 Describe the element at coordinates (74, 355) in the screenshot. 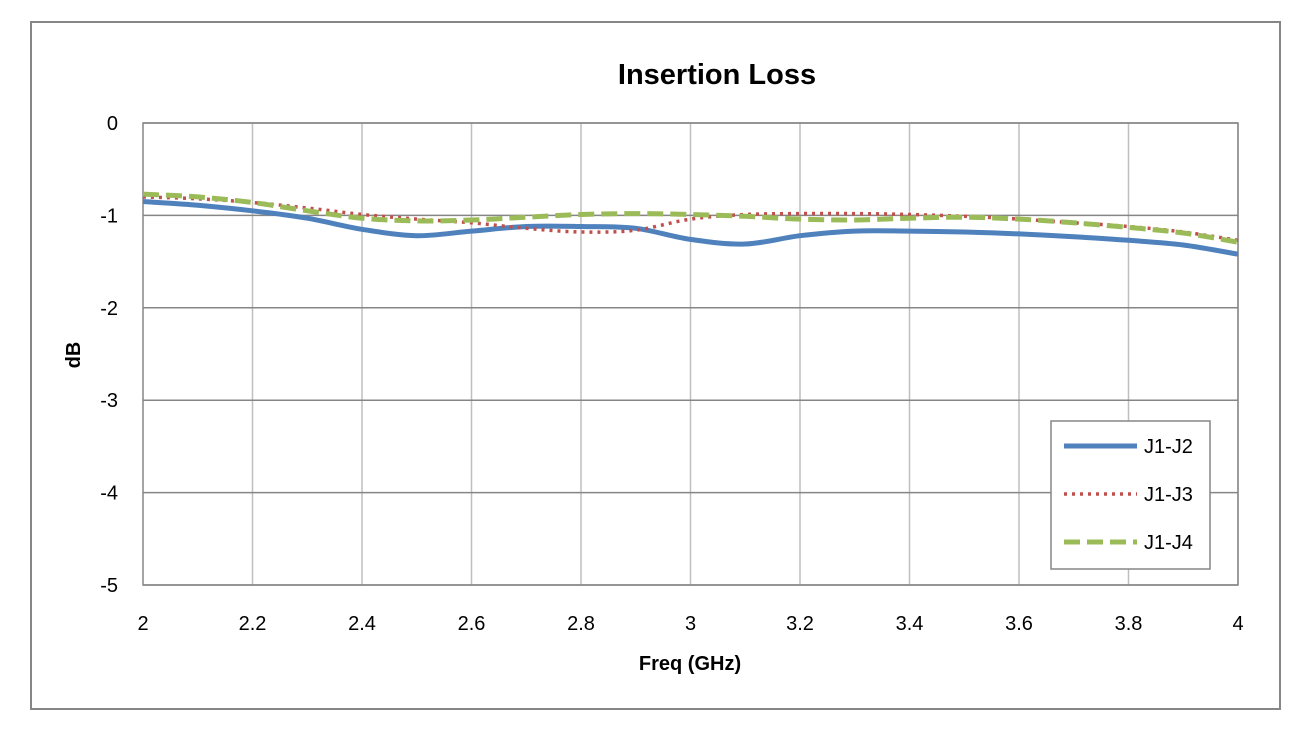

I see `y-axis-label: dB` at that location.